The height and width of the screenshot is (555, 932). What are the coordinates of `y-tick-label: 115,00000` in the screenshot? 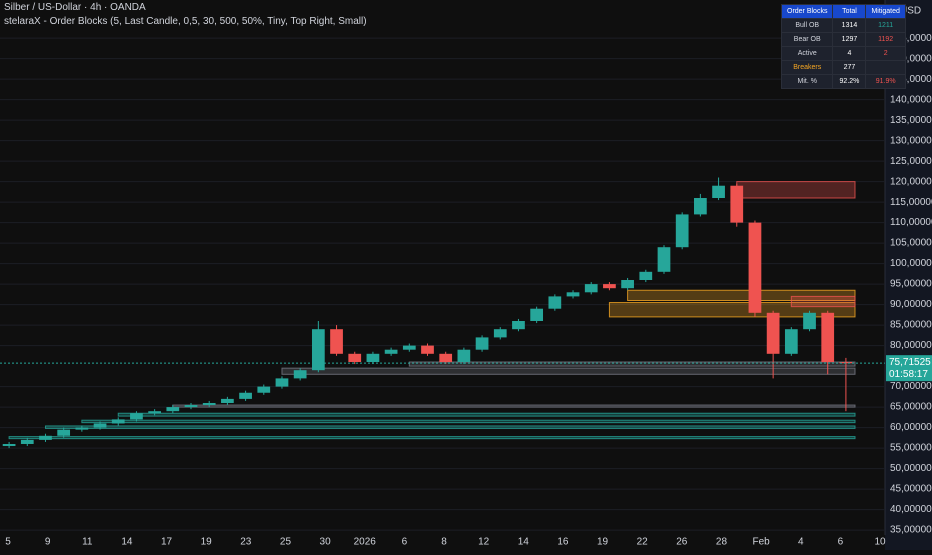 It's located at (911, 202).